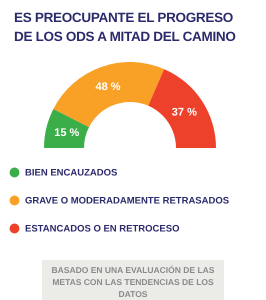 This screenshot has height=300, width=266. What do you see at coordinates (185, 112) in the screenshot?
I see `data-label: 37 %` at bounding box center [185, 112].